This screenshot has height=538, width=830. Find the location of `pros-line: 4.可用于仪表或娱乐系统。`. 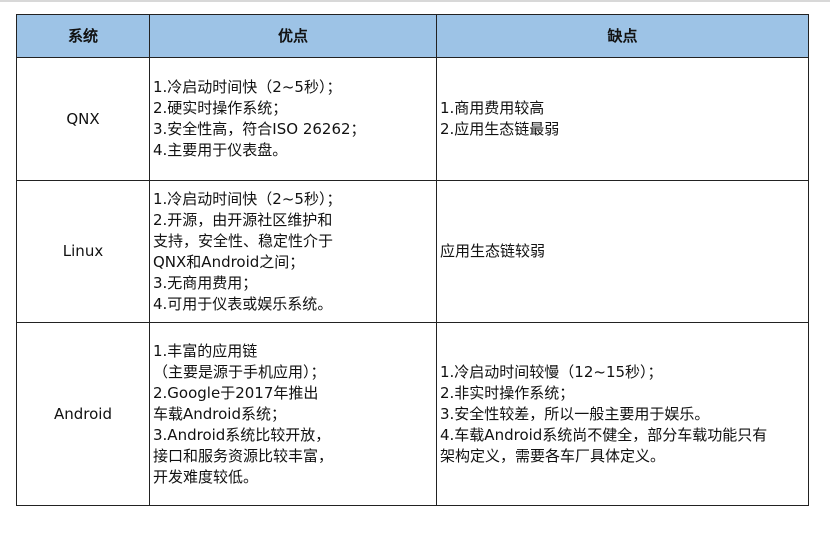

pros-line: 4.可用于仪表或娱乐系统。 is located at coordinates (243, 303).